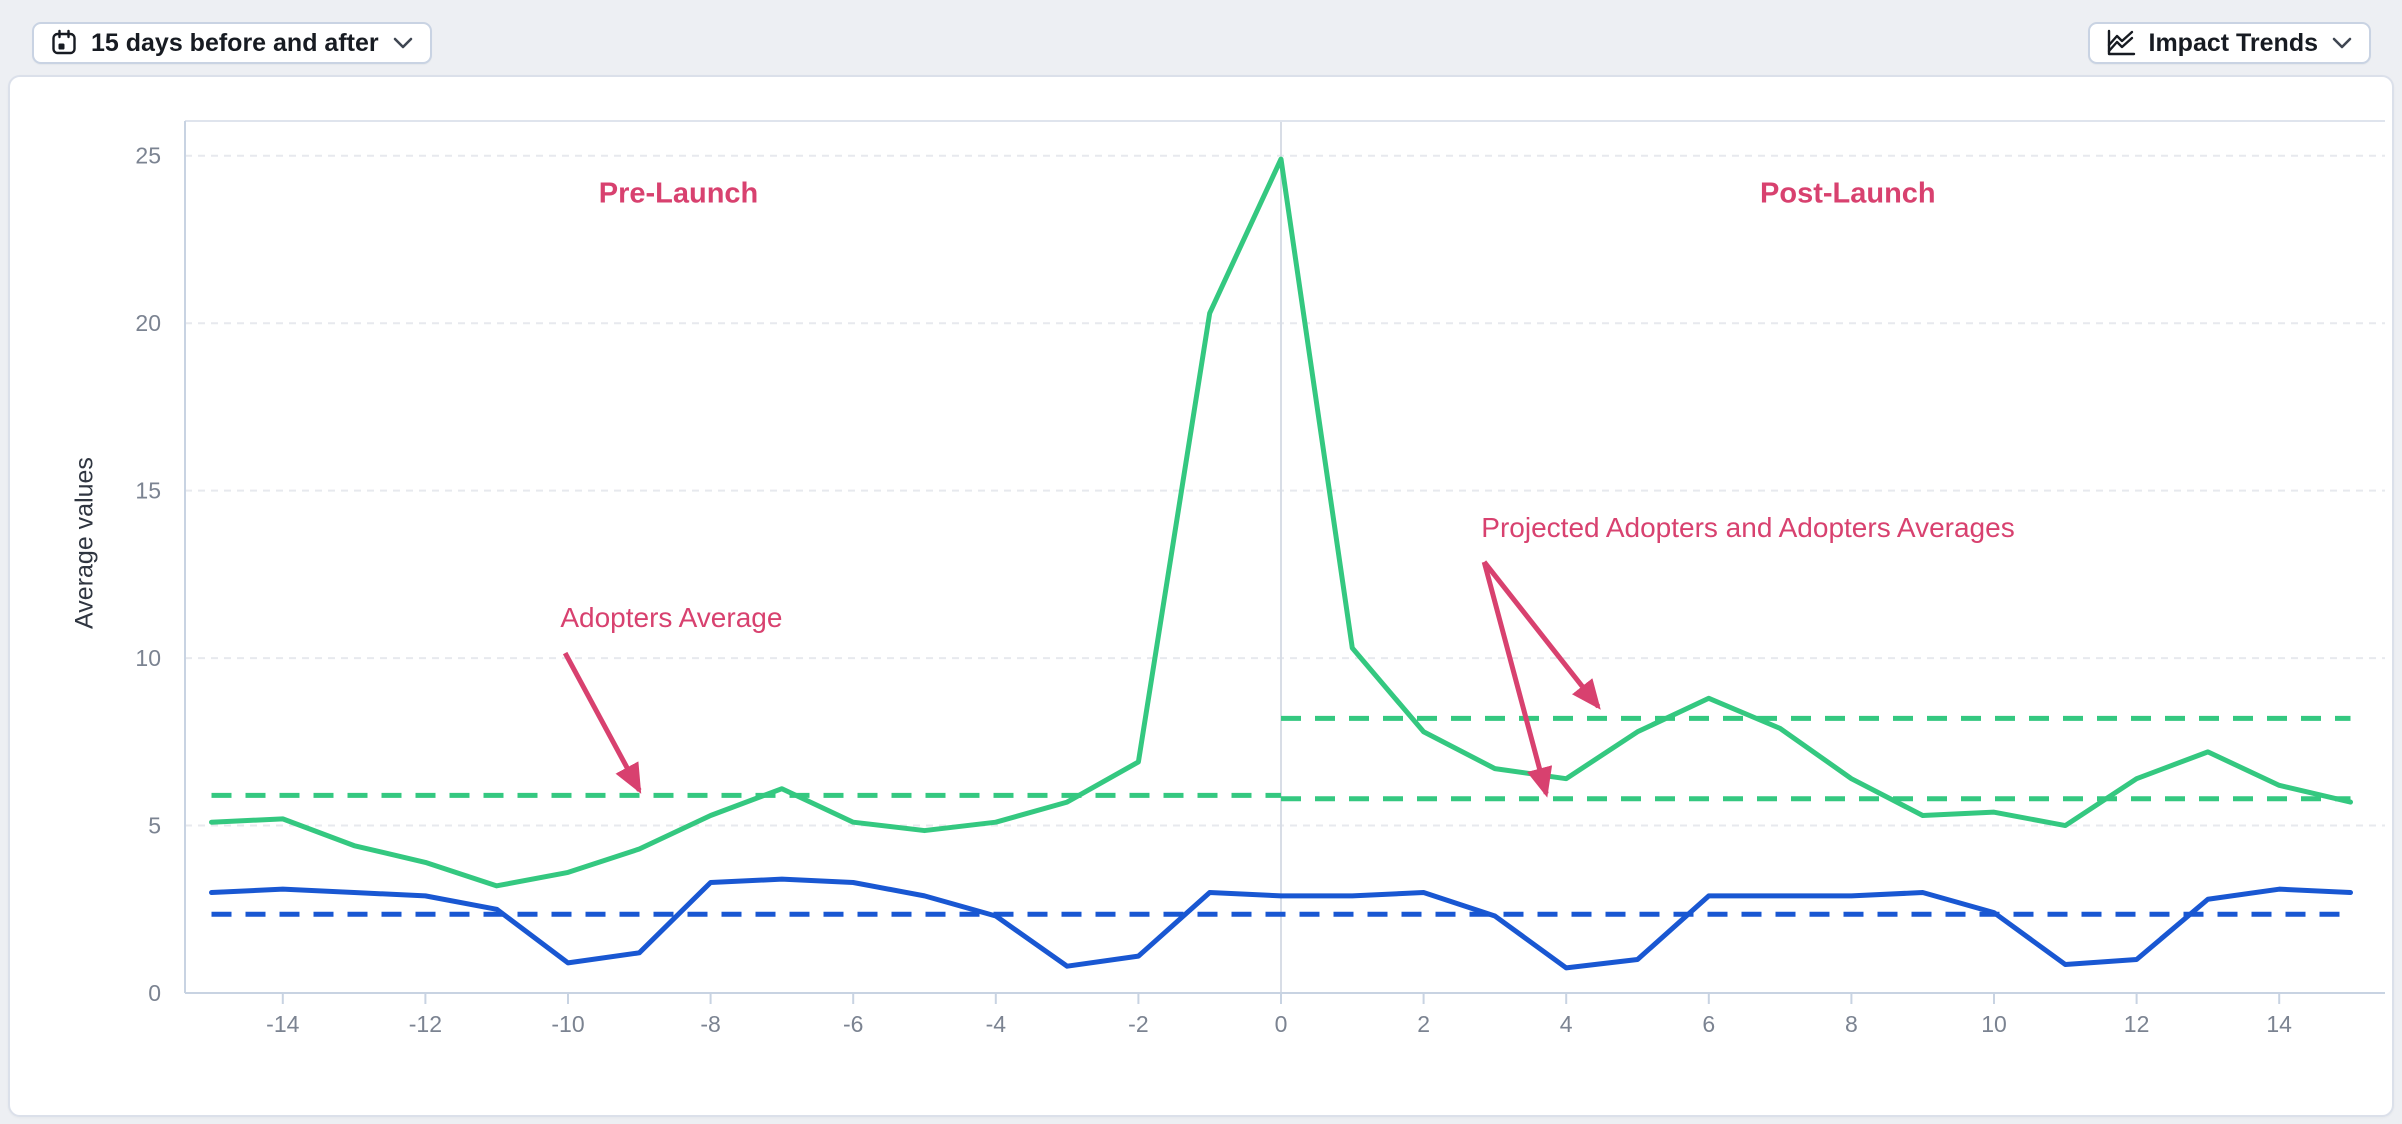 The width and height of the screenshot is (2402, 1124). I want to click on impact-trends-button: Impact Trends, so click(2229, 43).